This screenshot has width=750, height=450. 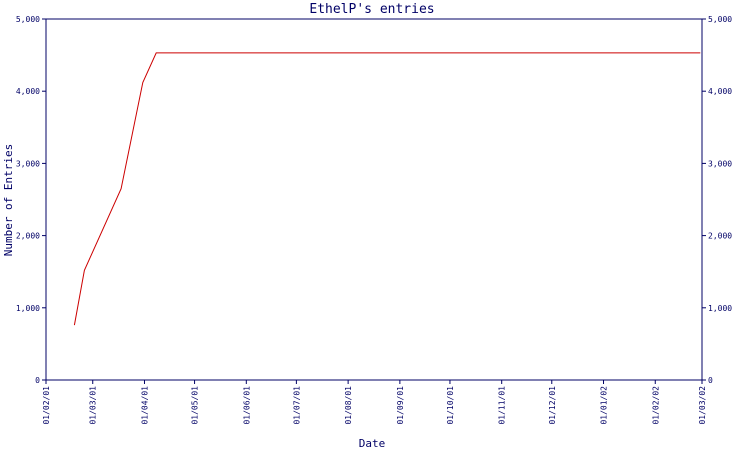 What do you see at coordinates (720, 91) in the screenshot?
I see `y-tick-label-right: 4,000` at bounding box center [720, 91].